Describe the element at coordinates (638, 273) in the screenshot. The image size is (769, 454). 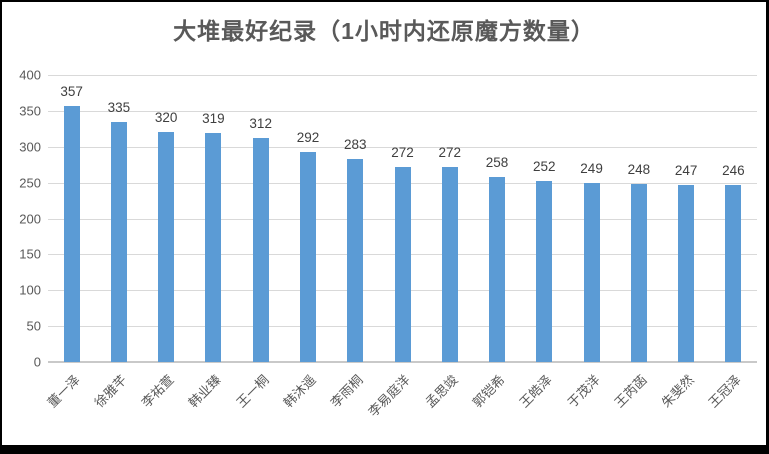
I see `bar-王芮菡` at that location.